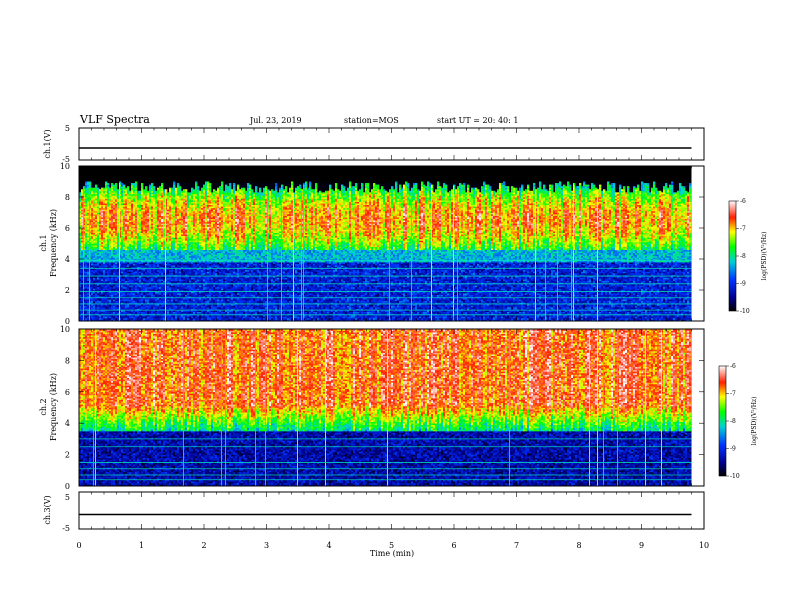 The height and width of the screenshot is (612, 792). Describe the element at coordinates (371, 120) in the screenshot. I see `station-label: station=MOS` at that location.